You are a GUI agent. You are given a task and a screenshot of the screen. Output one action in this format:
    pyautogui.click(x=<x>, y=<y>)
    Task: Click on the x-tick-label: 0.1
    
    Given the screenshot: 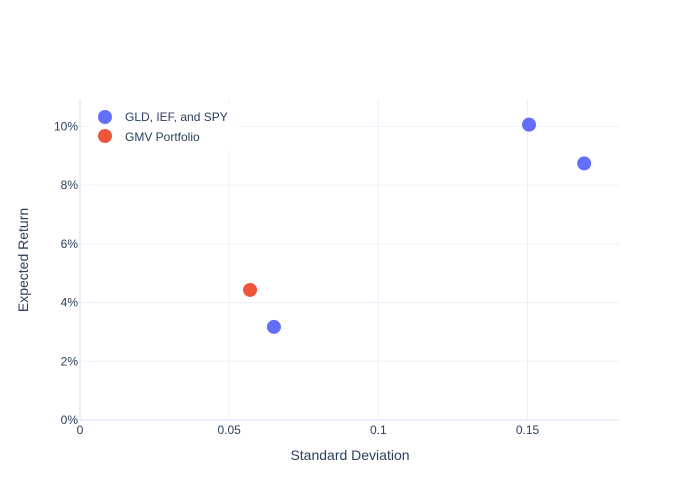 What is the action you would take?
    pyautogui.click(x=378, y=430)
    